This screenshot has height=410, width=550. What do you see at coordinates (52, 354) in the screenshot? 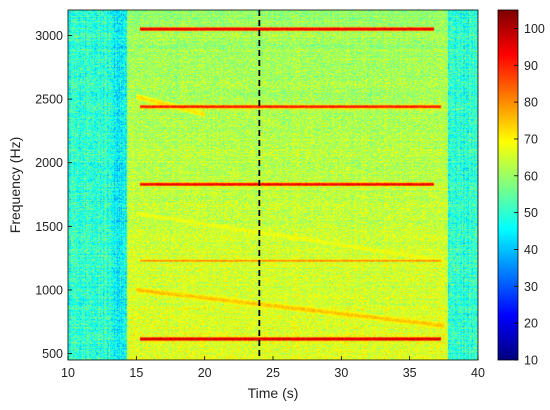
I see `y-tick-label: 500` at bounding box center [52, 354].